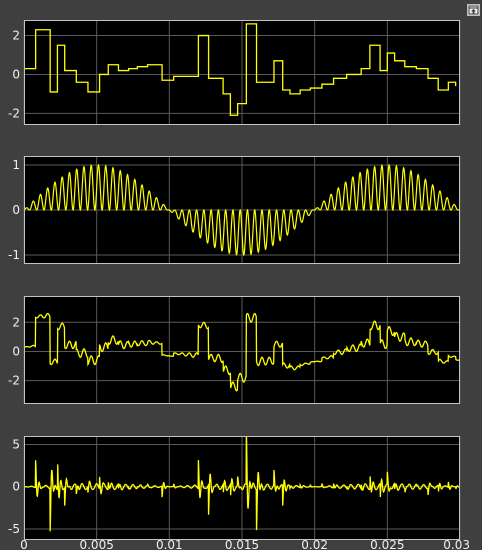 Image resolution: width=482 pixels, height=550 pixels. What do you see at coordinates (242, 544) in the screenshot?
I see `x-tick-label: 0.015` at bounding box center [242, 544].